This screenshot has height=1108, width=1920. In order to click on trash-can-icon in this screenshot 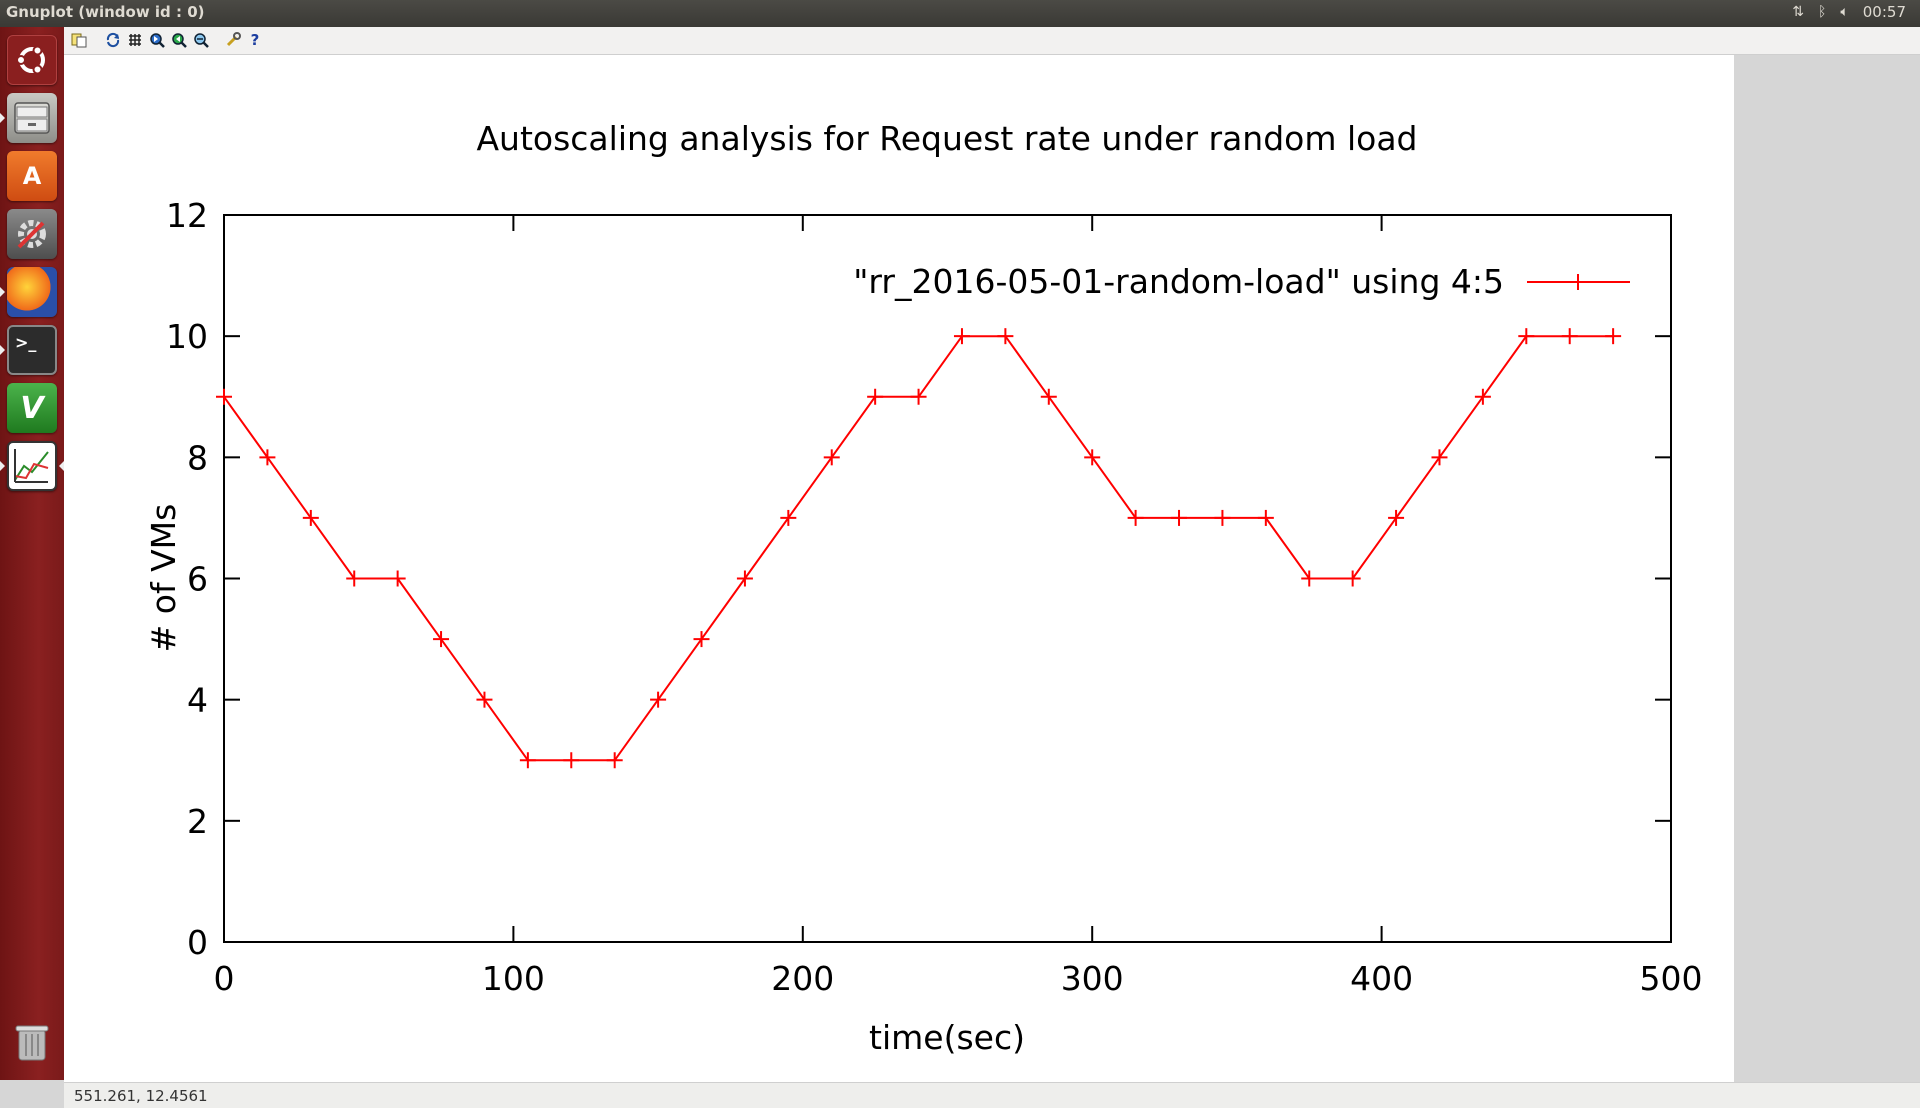, I will do `click(32, 1043)`.